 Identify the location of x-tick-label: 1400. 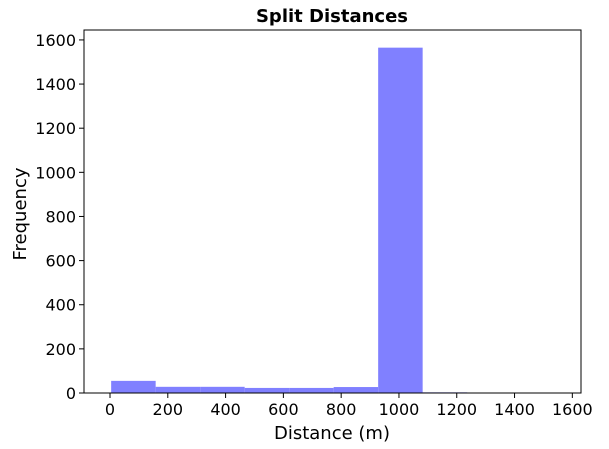
(514, 409).